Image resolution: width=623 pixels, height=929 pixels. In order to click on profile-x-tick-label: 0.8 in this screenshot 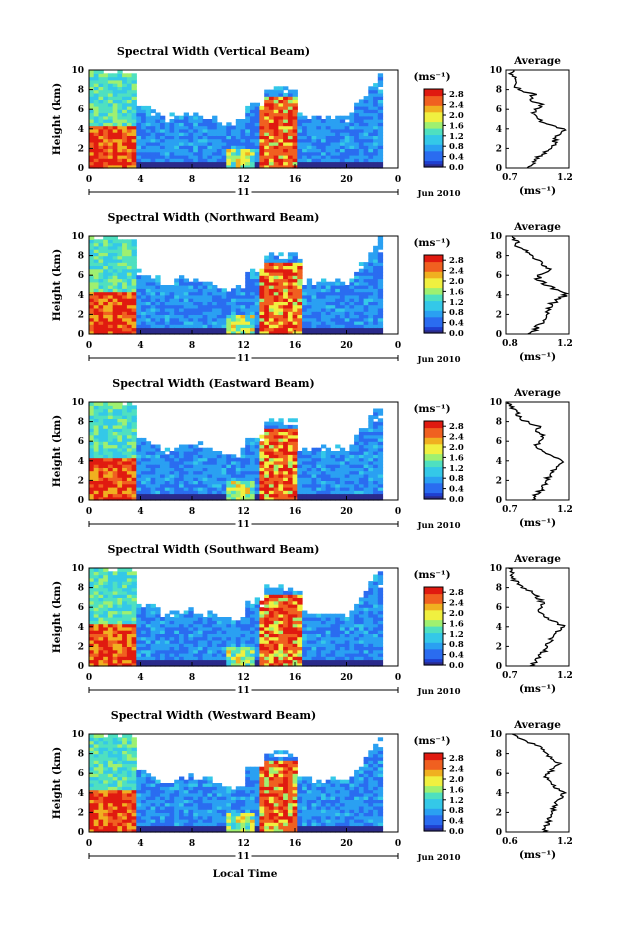, I will do `click(510, 344)`.